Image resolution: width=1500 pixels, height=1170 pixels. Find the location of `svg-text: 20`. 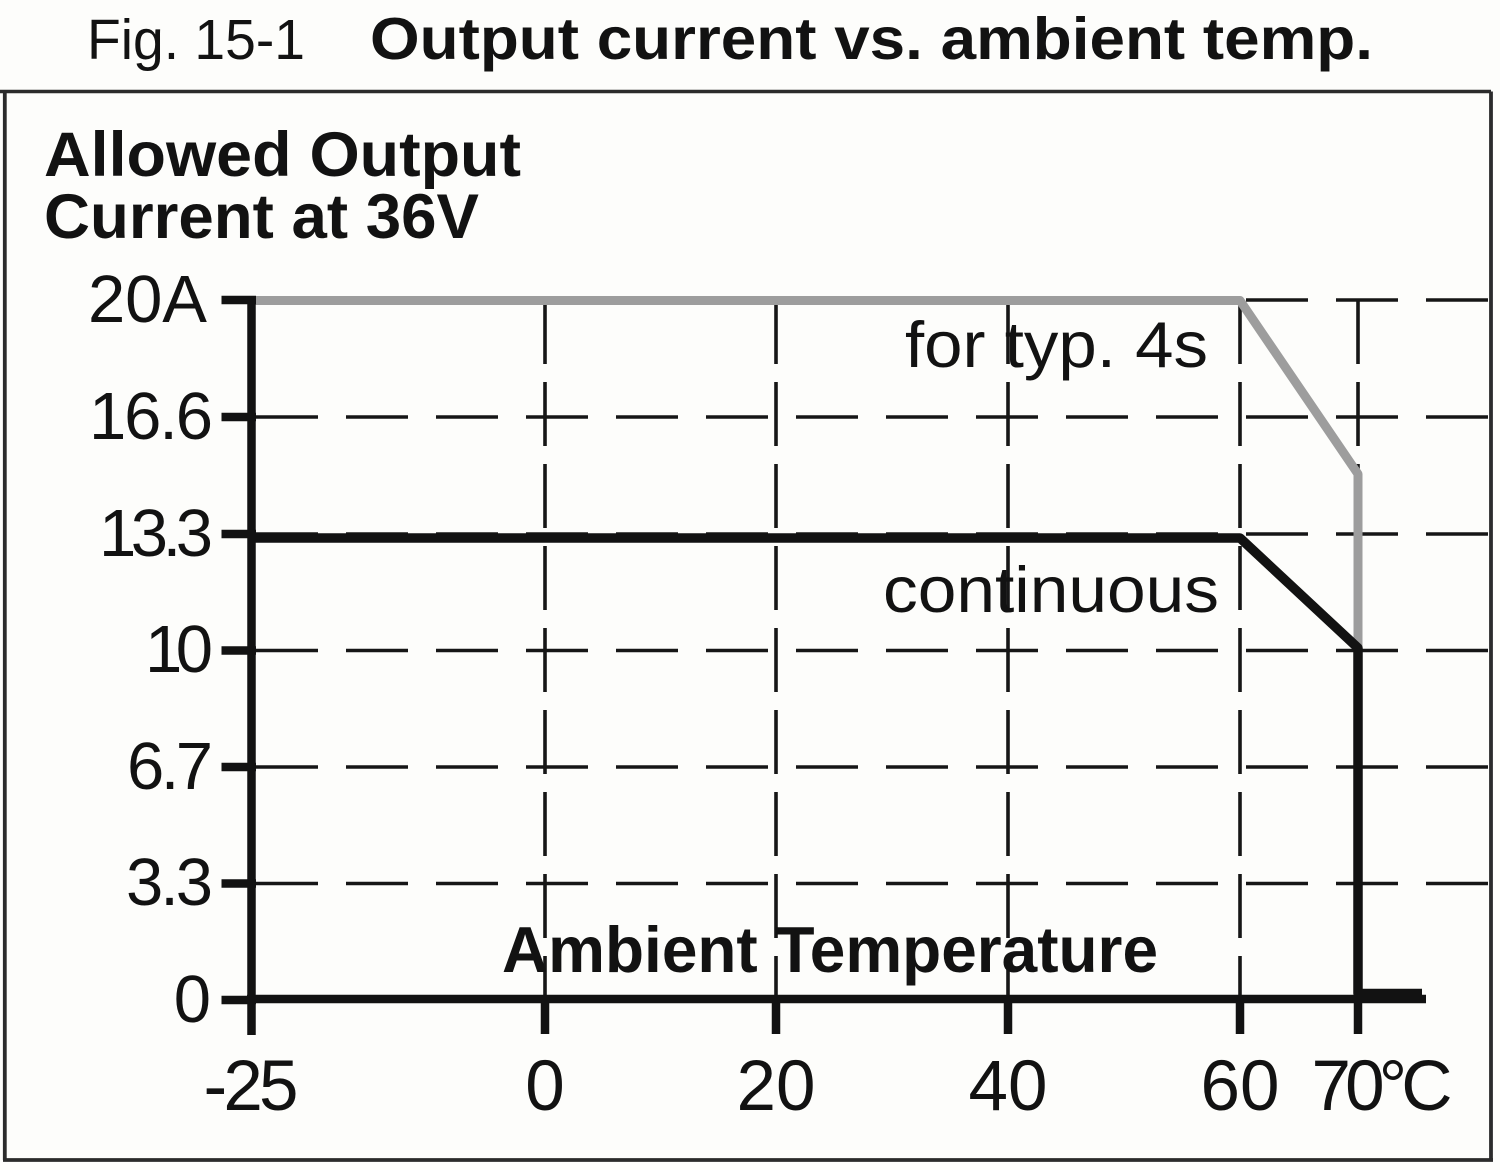

svg-text: 20 is located at coordinates (776, 1086).